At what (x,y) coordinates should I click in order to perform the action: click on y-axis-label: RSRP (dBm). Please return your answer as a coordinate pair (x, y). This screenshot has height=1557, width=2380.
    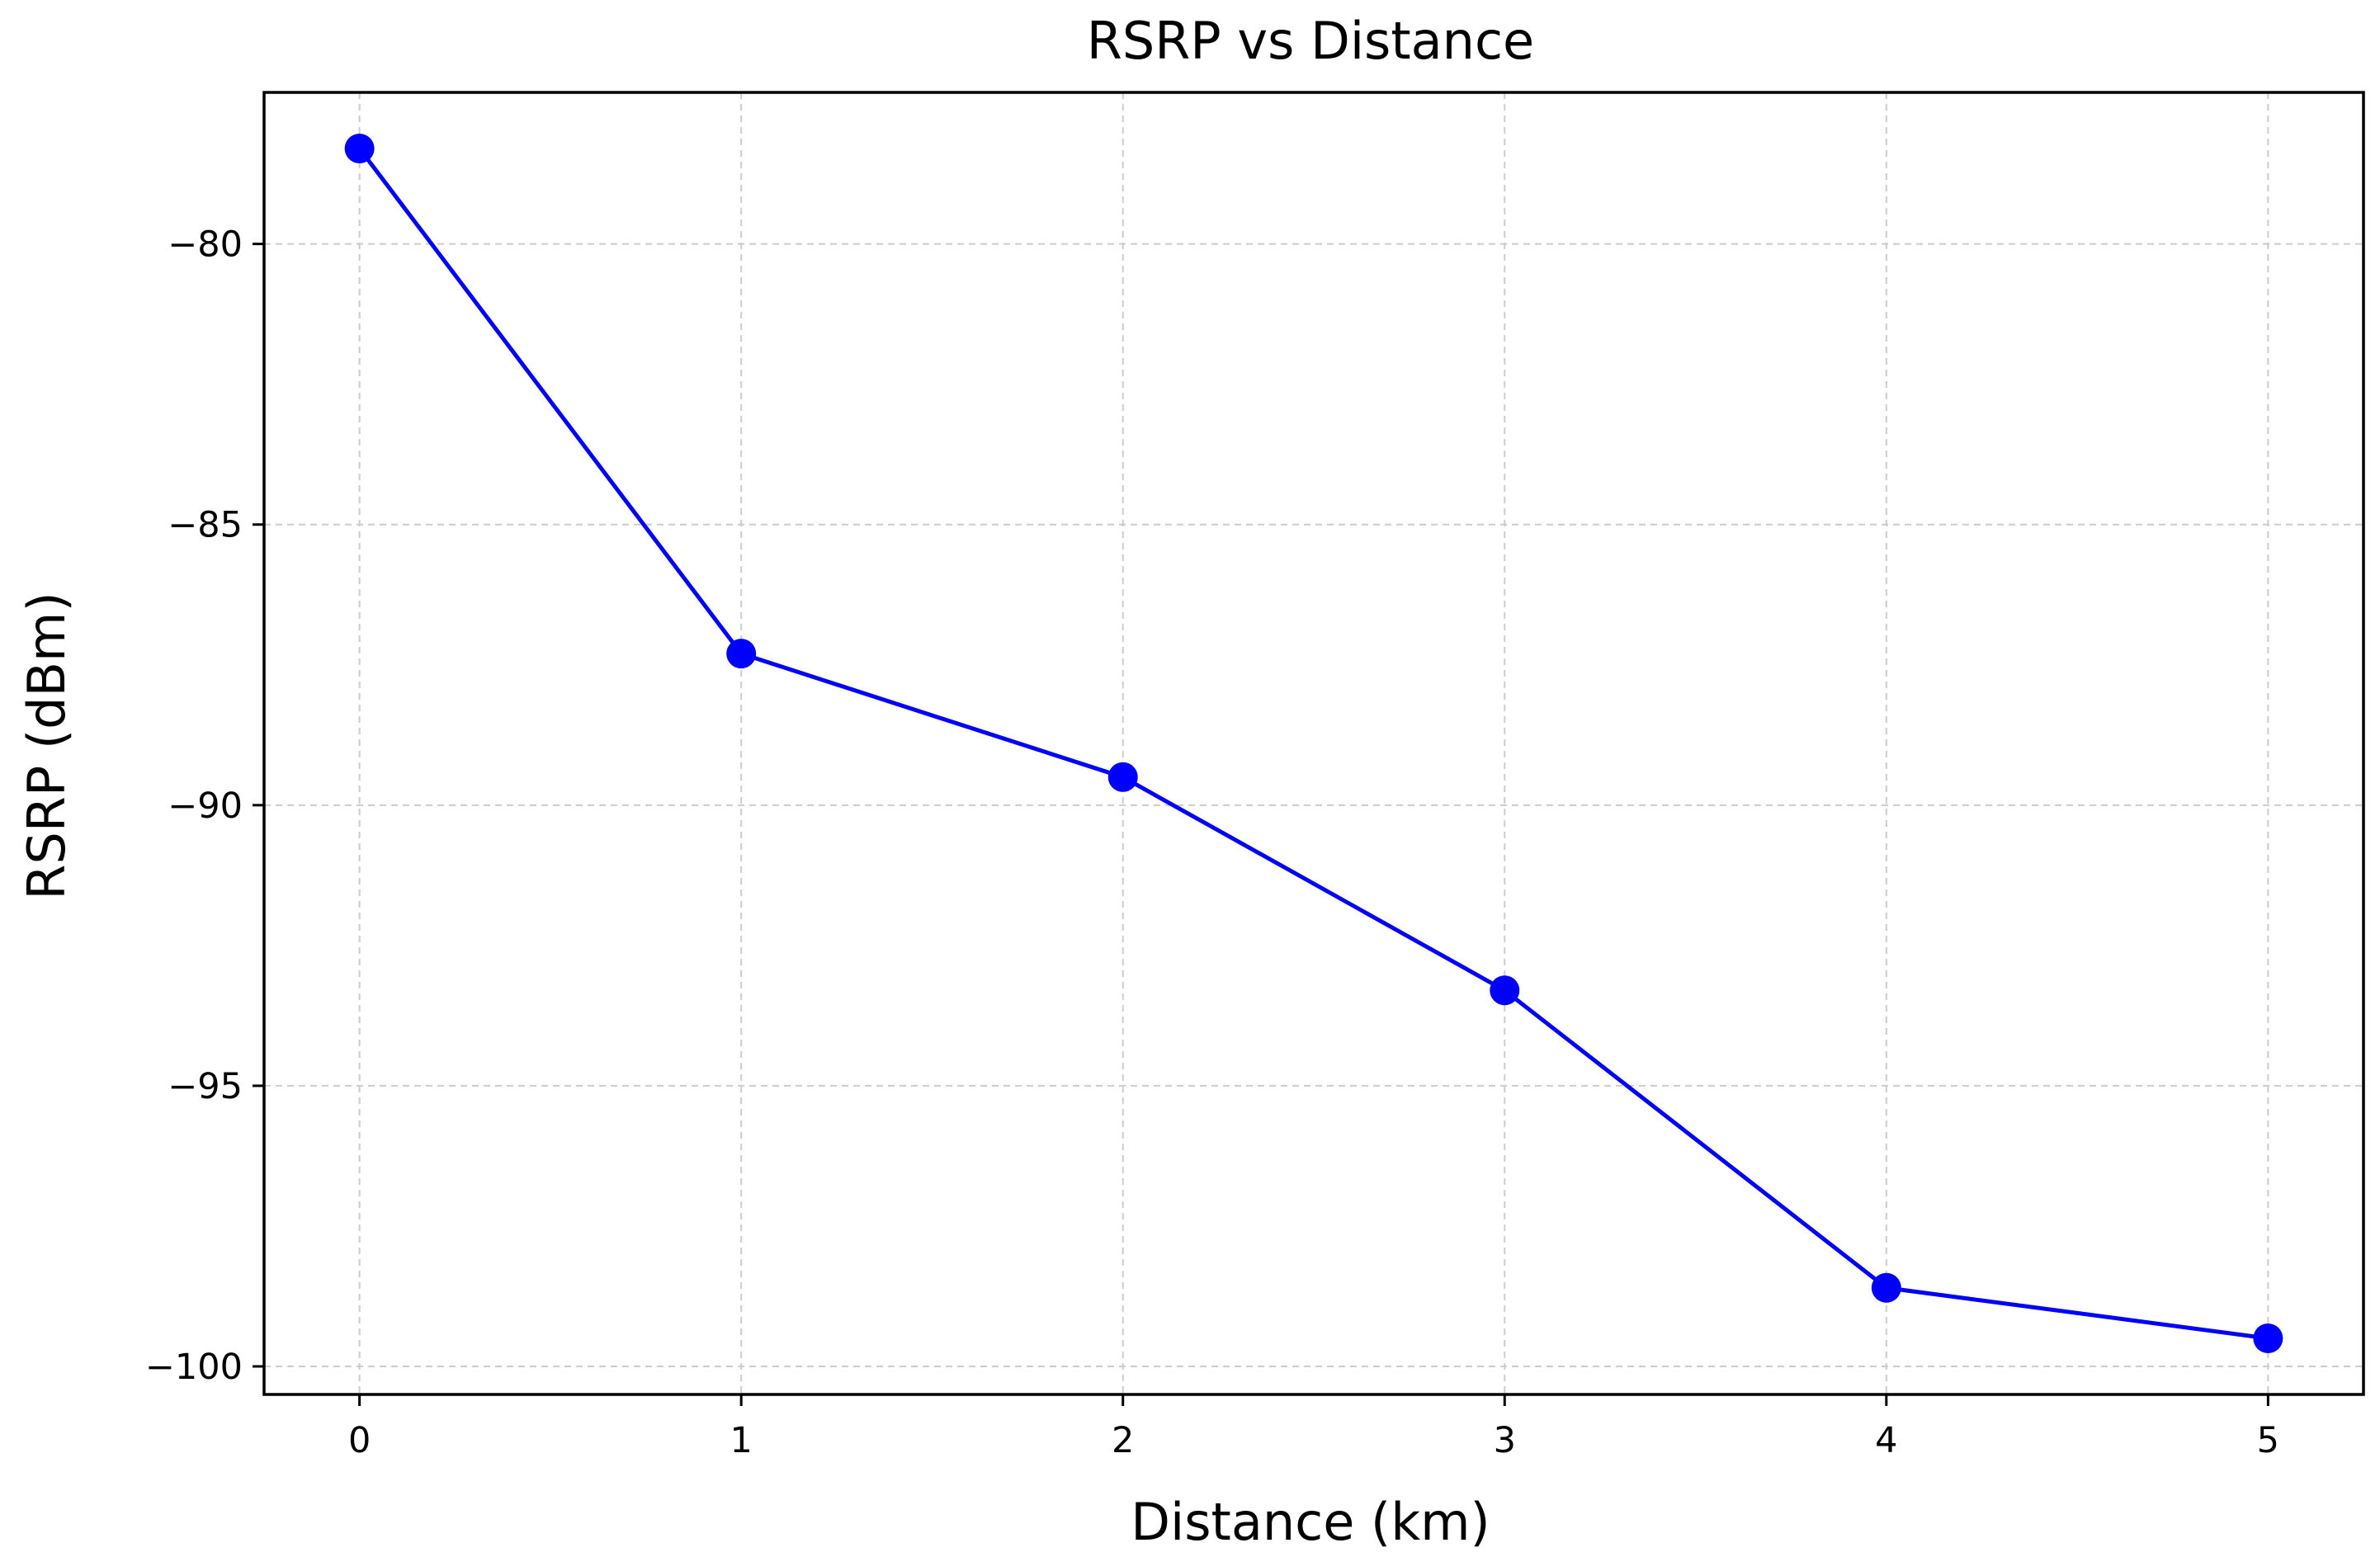
    Looking at the image, I should click on (47, 745).